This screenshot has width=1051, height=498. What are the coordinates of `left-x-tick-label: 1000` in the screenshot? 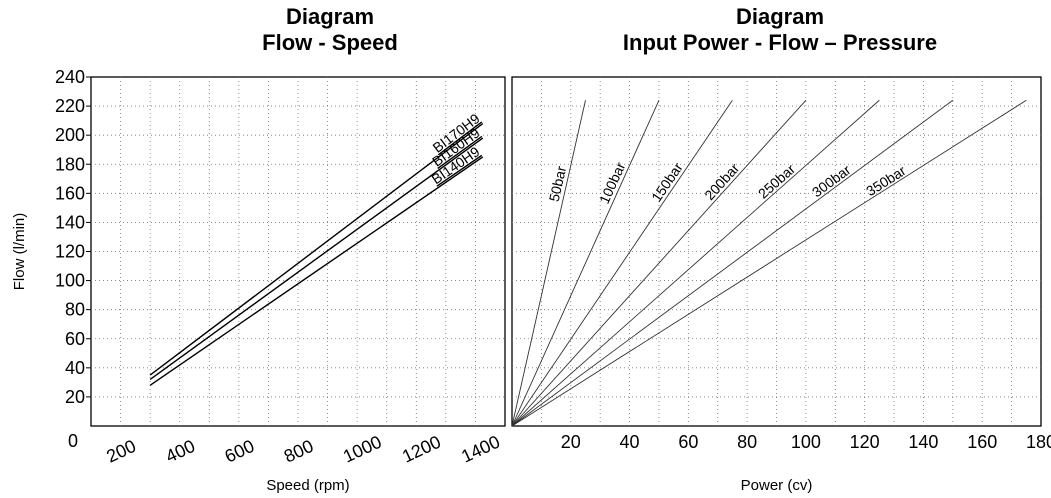 It's located at (362, 449).